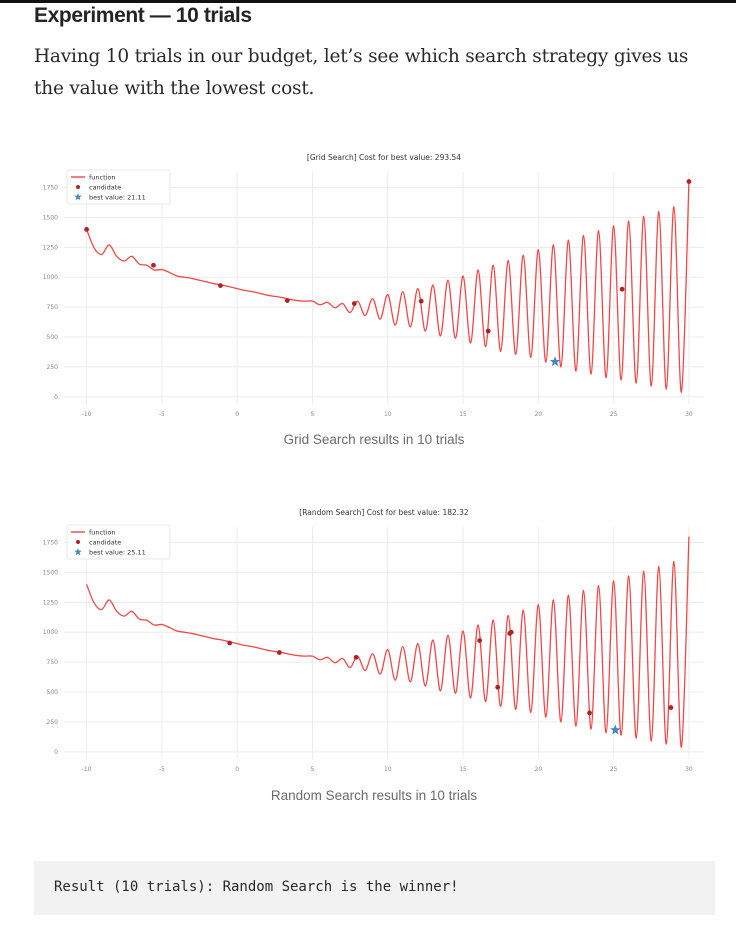  What do you see at coordinates (374, 439) in the screenshot?
I see `grid-search-caption: Grid Search results in 10 trials` at bounding box center [374, 439].